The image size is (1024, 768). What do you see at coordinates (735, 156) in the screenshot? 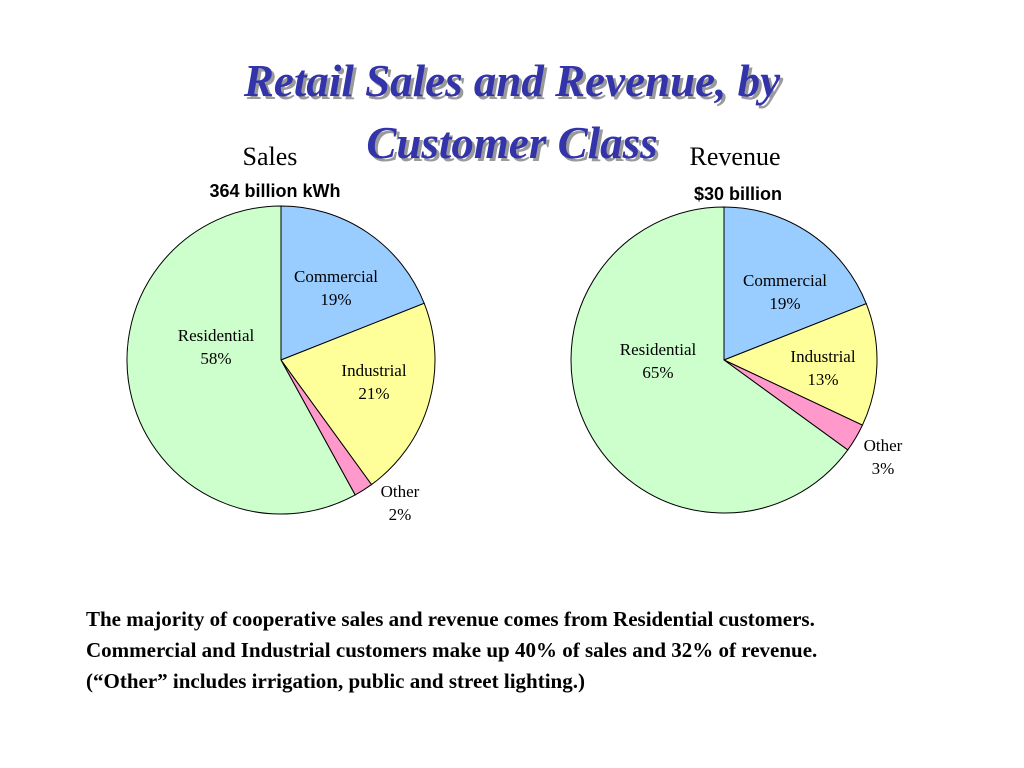
I see `revenue-chart-title: Revenue` at bounding box center [735, 156].